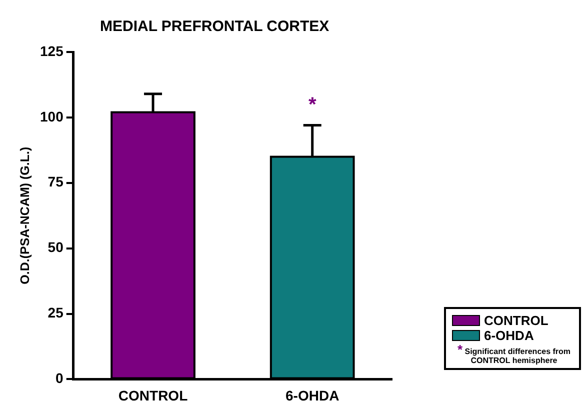  Describe the element at coordinates (312, 105) in the screenshot. I see `annotation: *` at that location.